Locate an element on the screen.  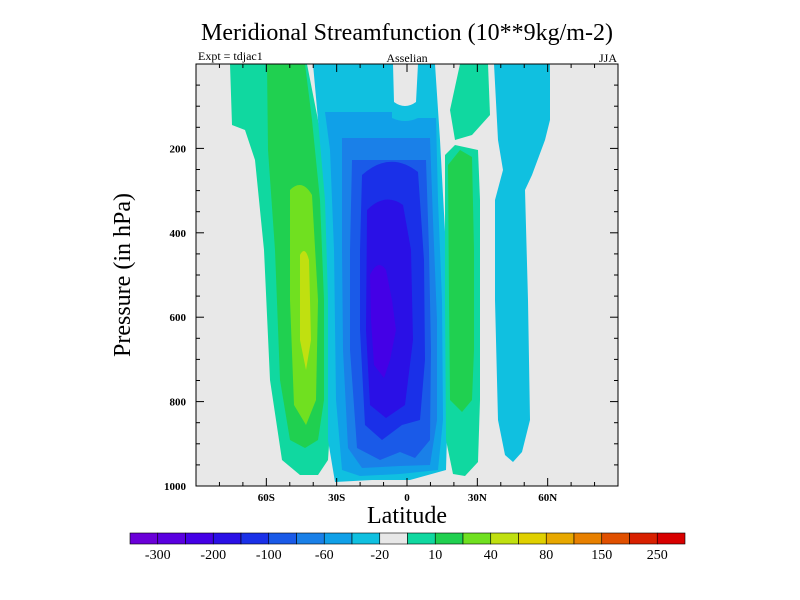
x-tick-label: 30N is located at coordinates (477, 498).